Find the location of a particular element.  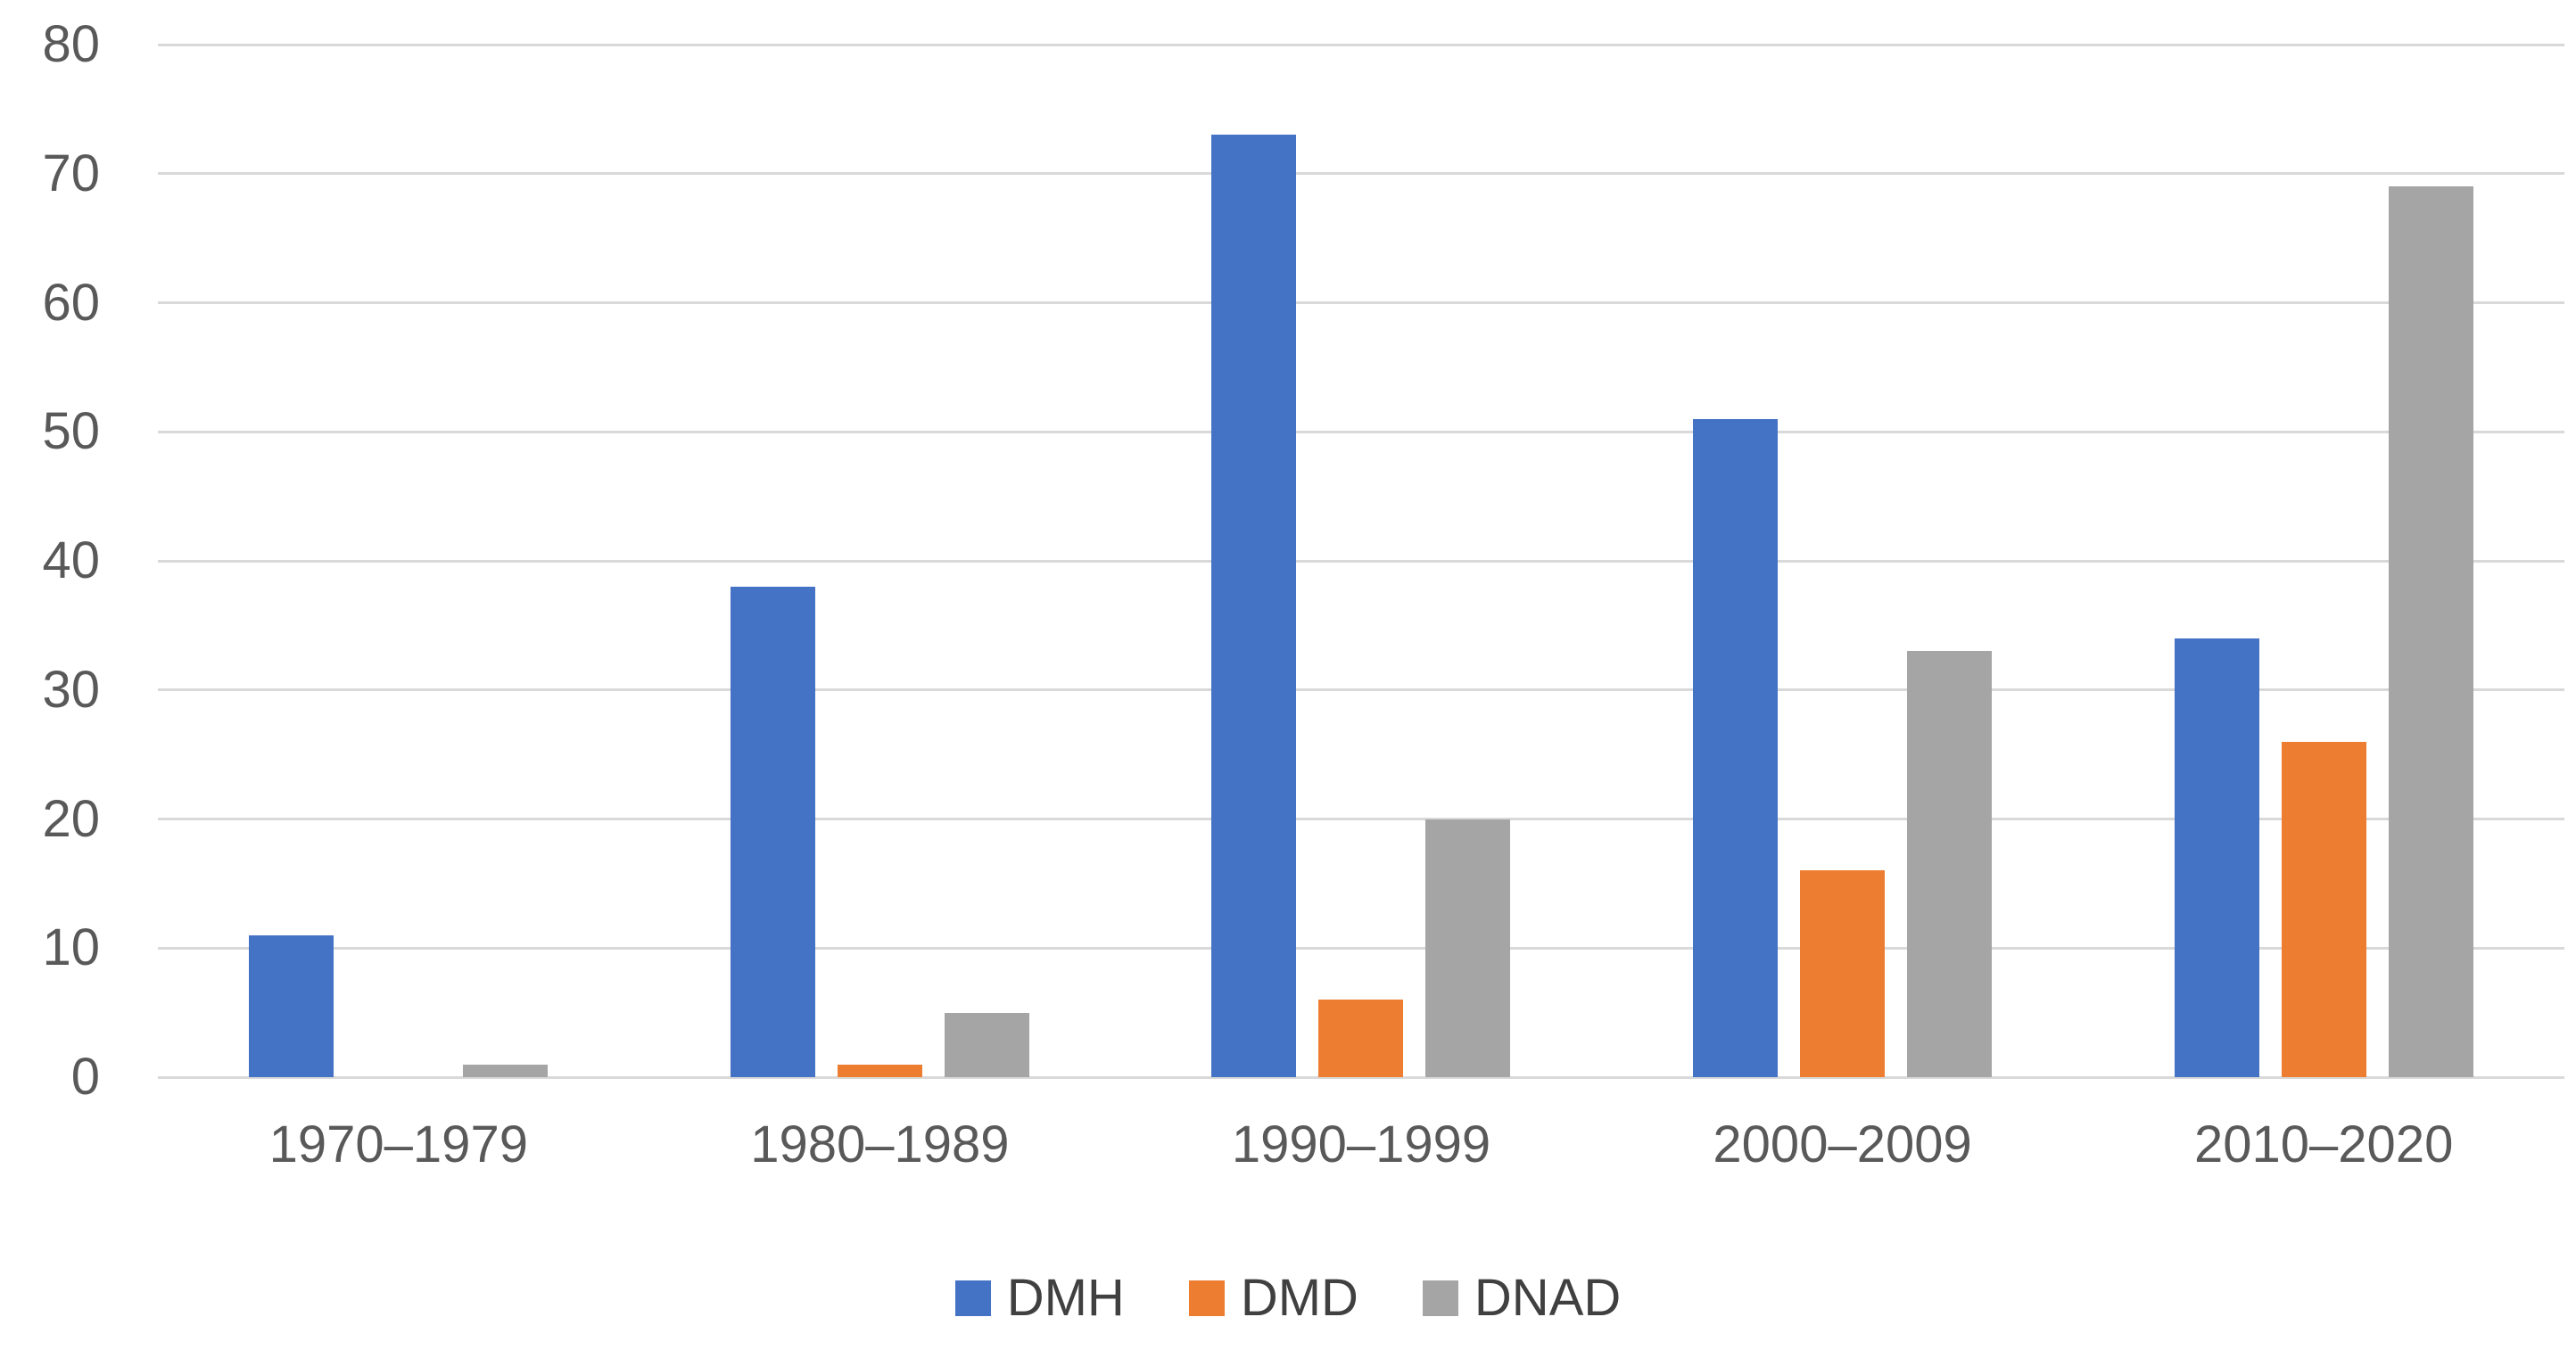

legend-item-dnad: DNAD is located at coordinates (1522, 1298).